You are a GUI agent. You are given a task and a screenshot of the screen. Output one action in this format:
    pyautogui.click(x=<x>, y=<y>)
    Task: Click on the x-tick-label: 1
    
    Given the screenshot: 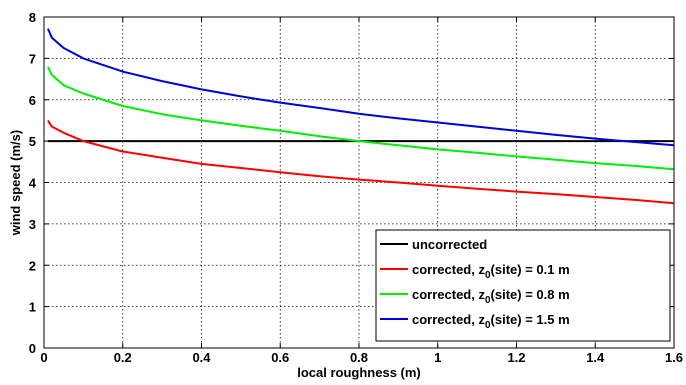 What is the action you would take?
    pyautogui.click(x=437, y=357)
    